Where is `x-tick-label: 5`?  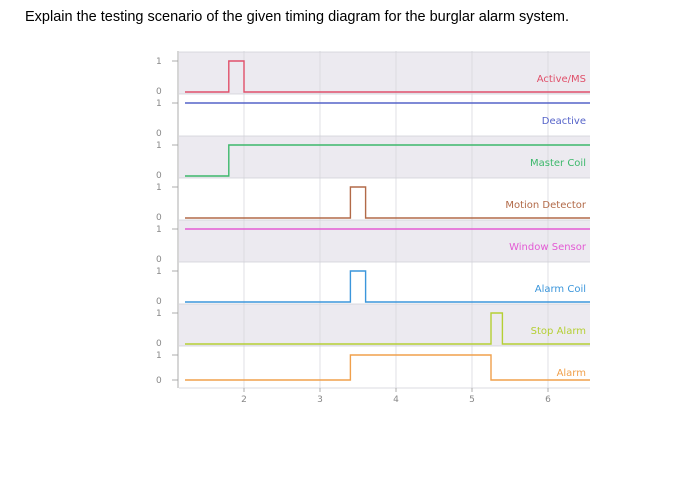
x-tick-label: 5 is located at coordinates (472, 400).